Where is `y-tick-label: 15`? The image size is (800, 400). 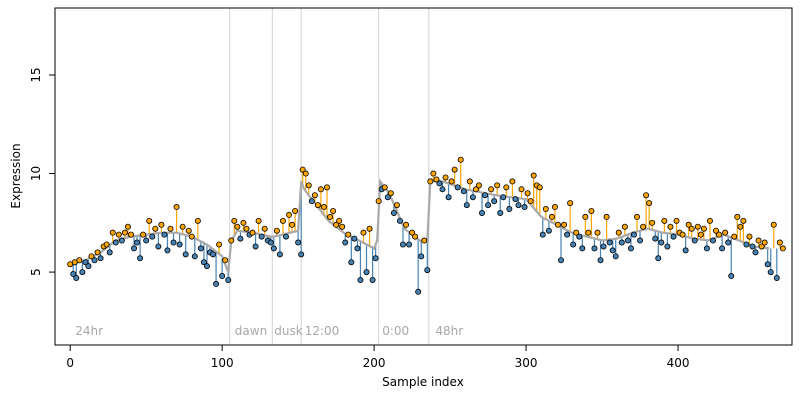
y-tick-label: 15 is located at coordinates (36, 74).